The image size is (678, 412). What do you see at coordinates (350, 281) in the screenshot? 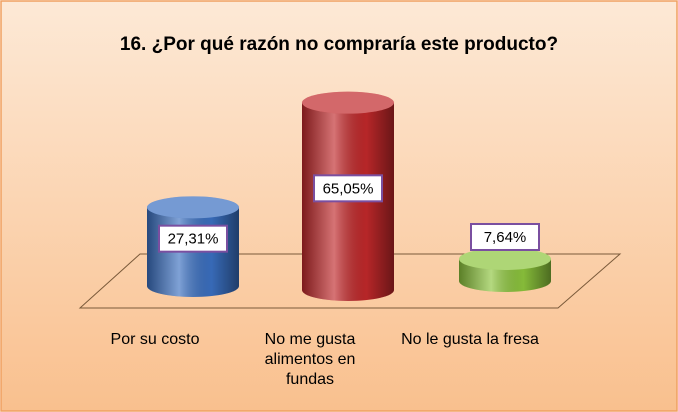
I see `floor` at bounding box center [350, 281].